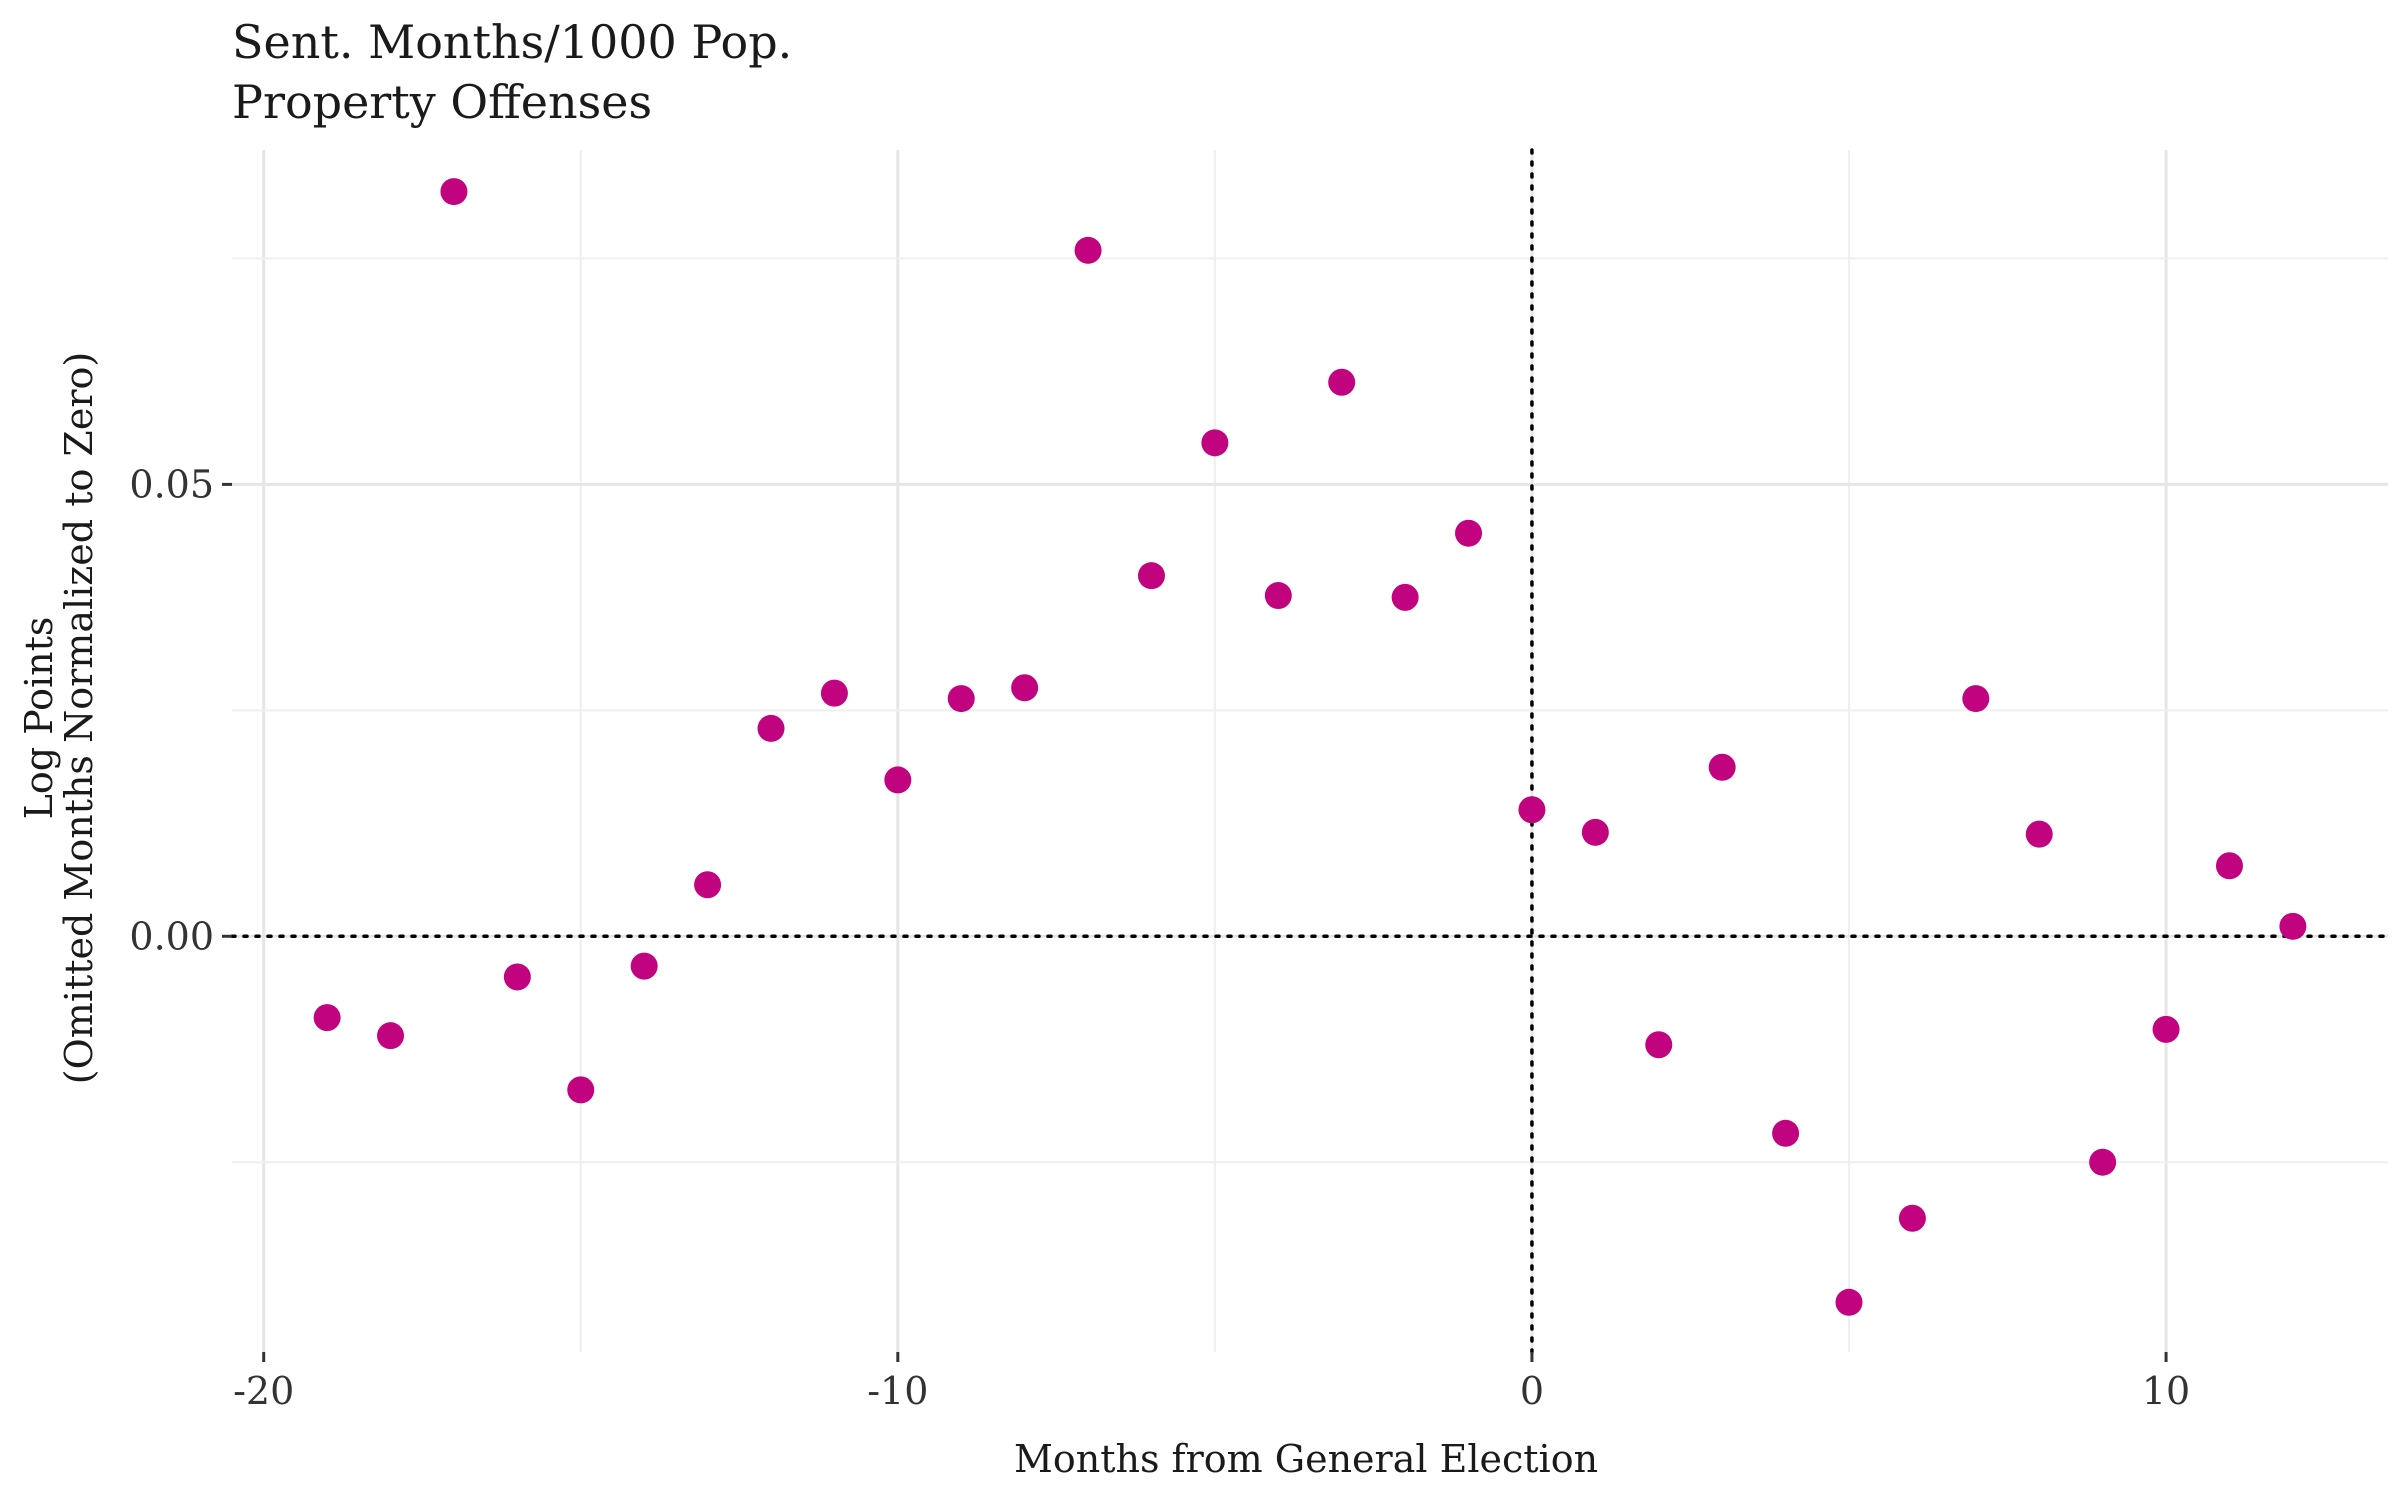 This screenshot has height=1500, width=2400. What do you see at coordinates (512, 42) in the screenshot?
I see `chart-title: Sent. Months/1000 Pop.` at bounding box center [512, 42].